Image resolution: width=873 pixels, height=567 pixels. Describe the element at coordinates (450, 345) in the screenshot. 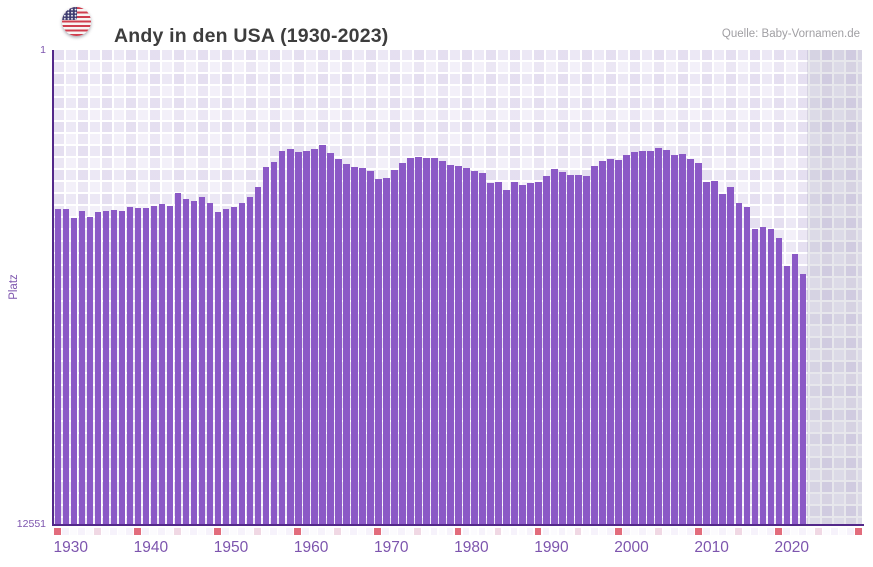

I see `bar-1979` at that location.